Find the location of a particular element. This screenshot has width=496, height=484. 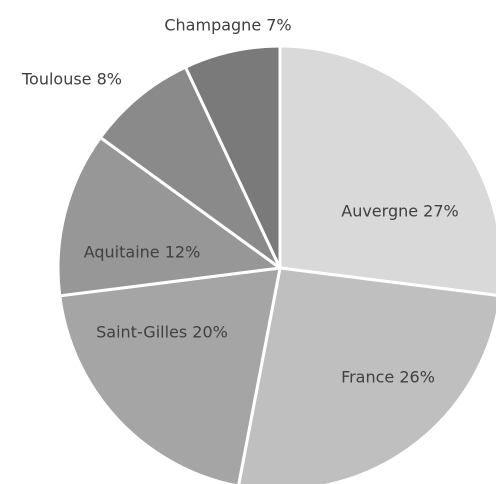

data-label: Champagne 7% is located at coordinates (227, 25).